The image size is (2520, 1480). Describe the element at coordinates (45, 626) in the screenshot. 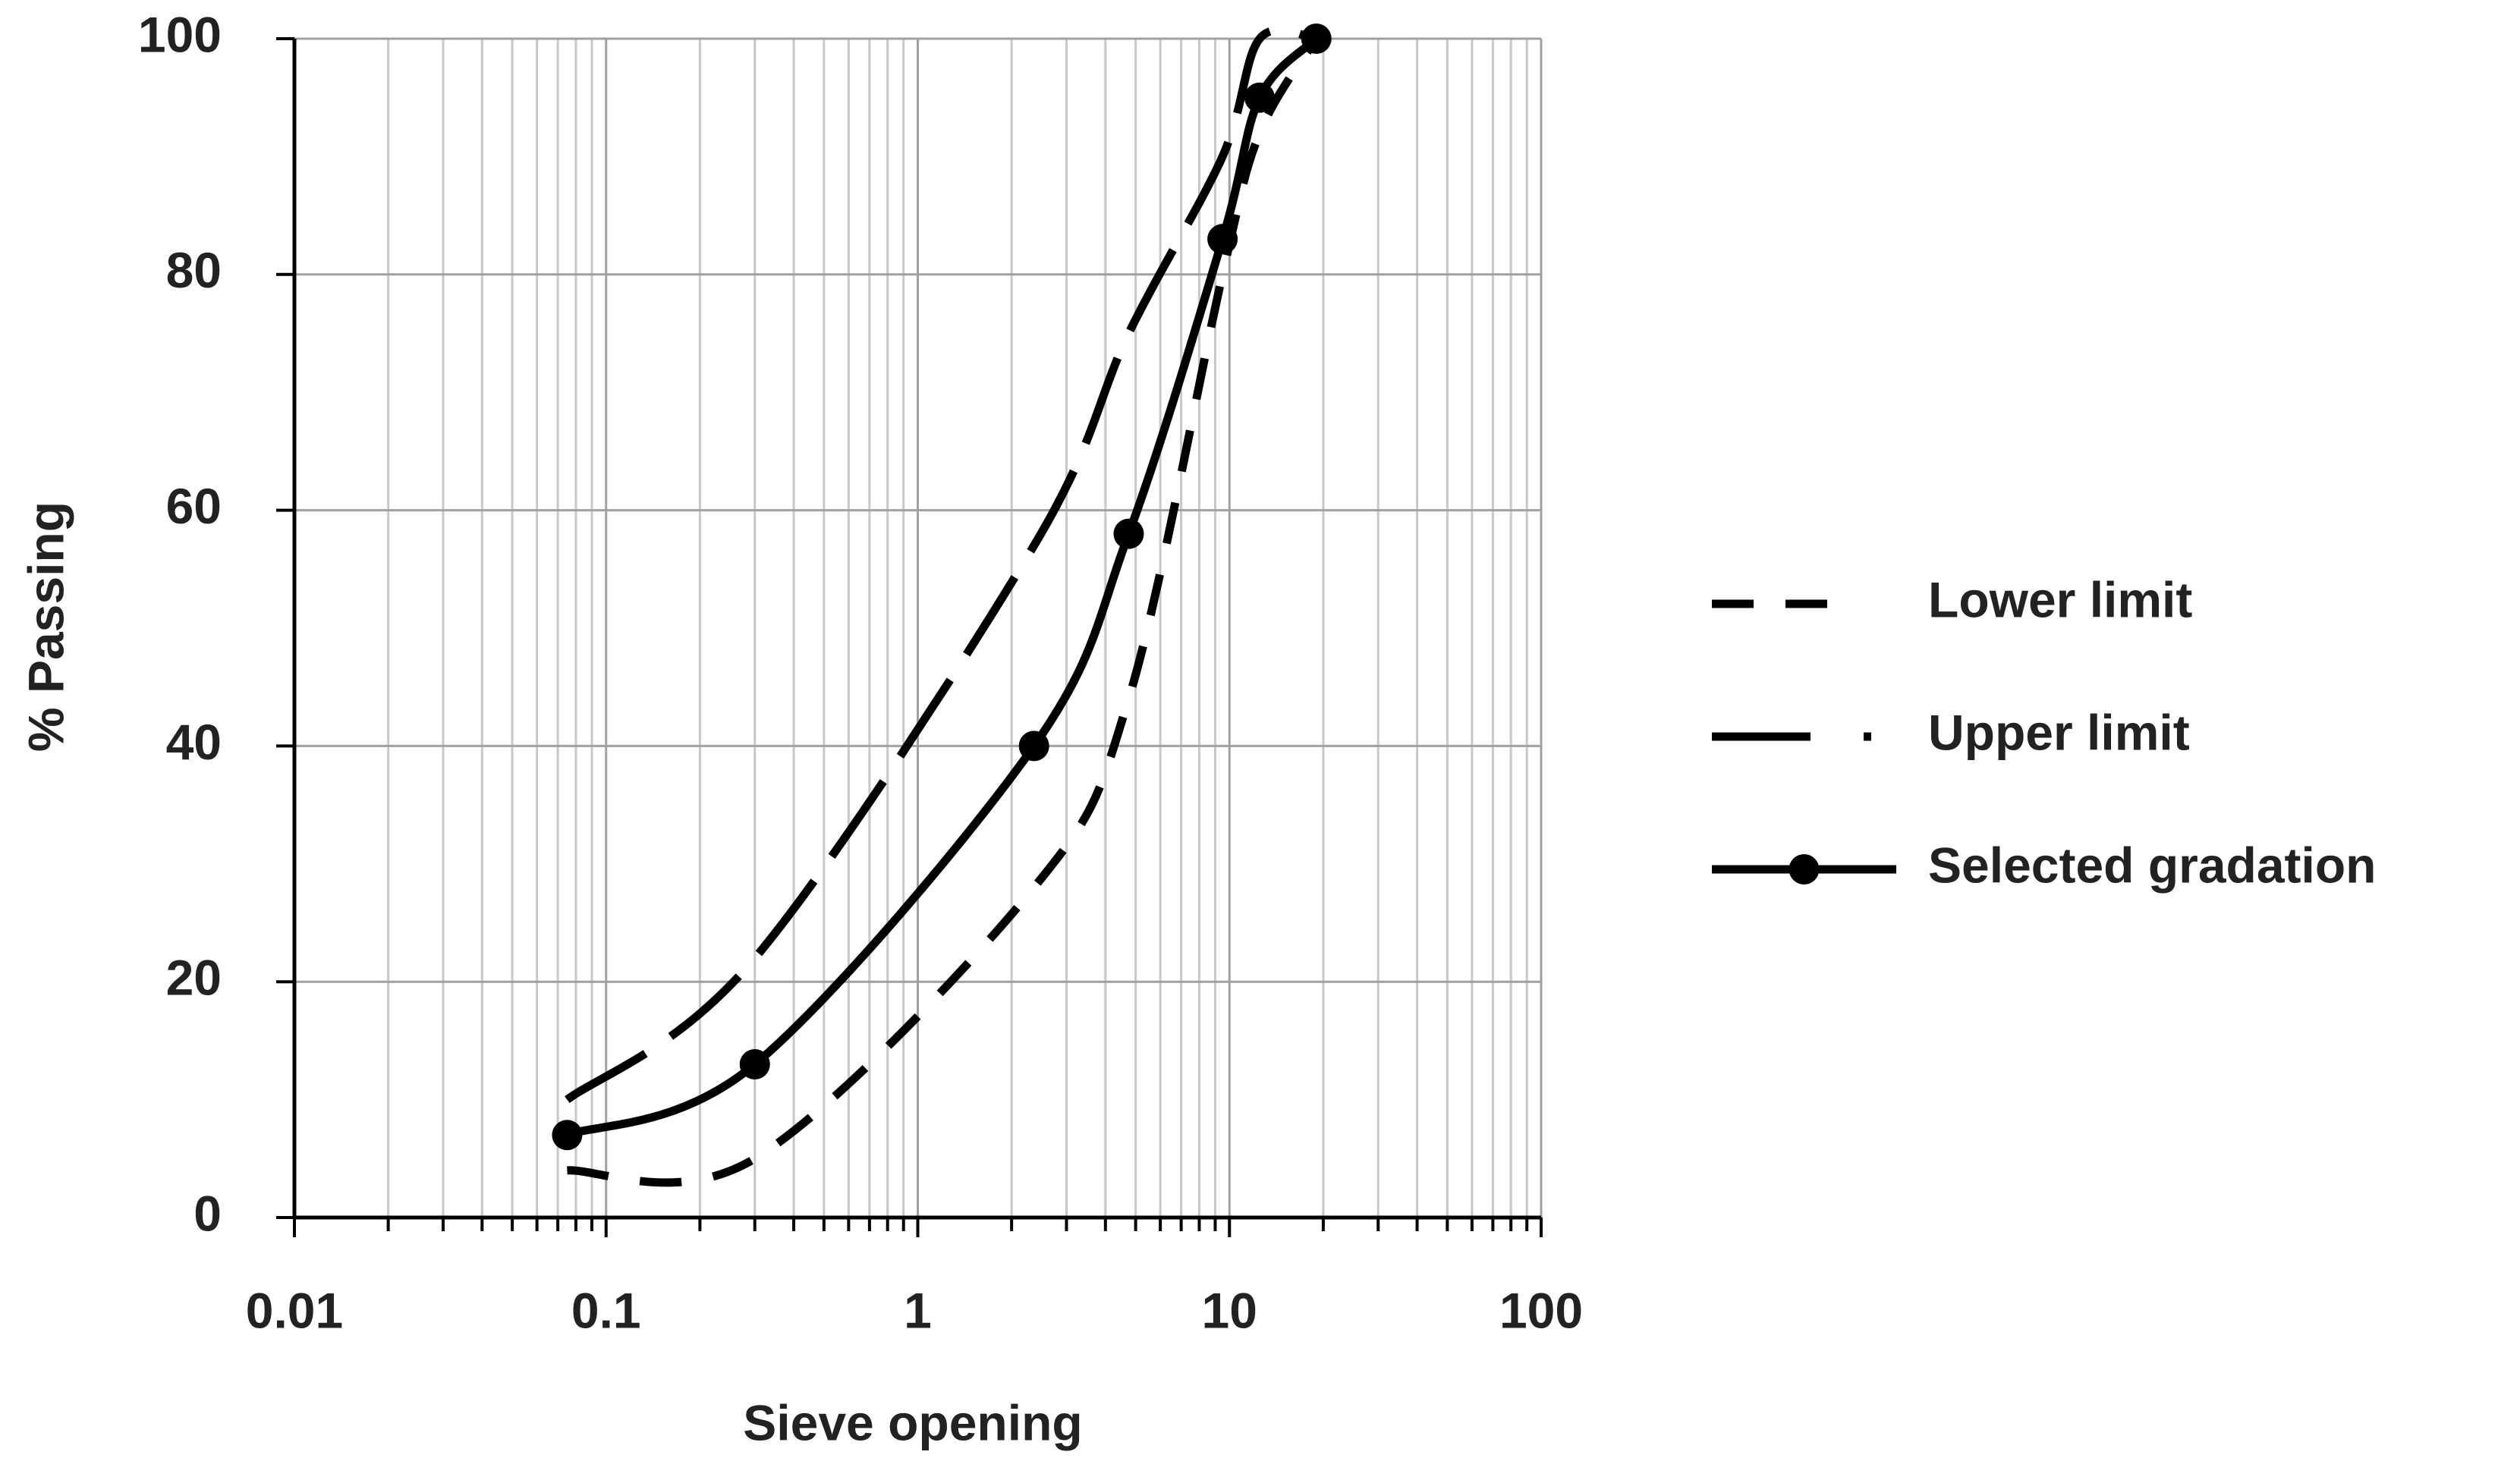

I see `y-axis-title: % Passing` at that location.